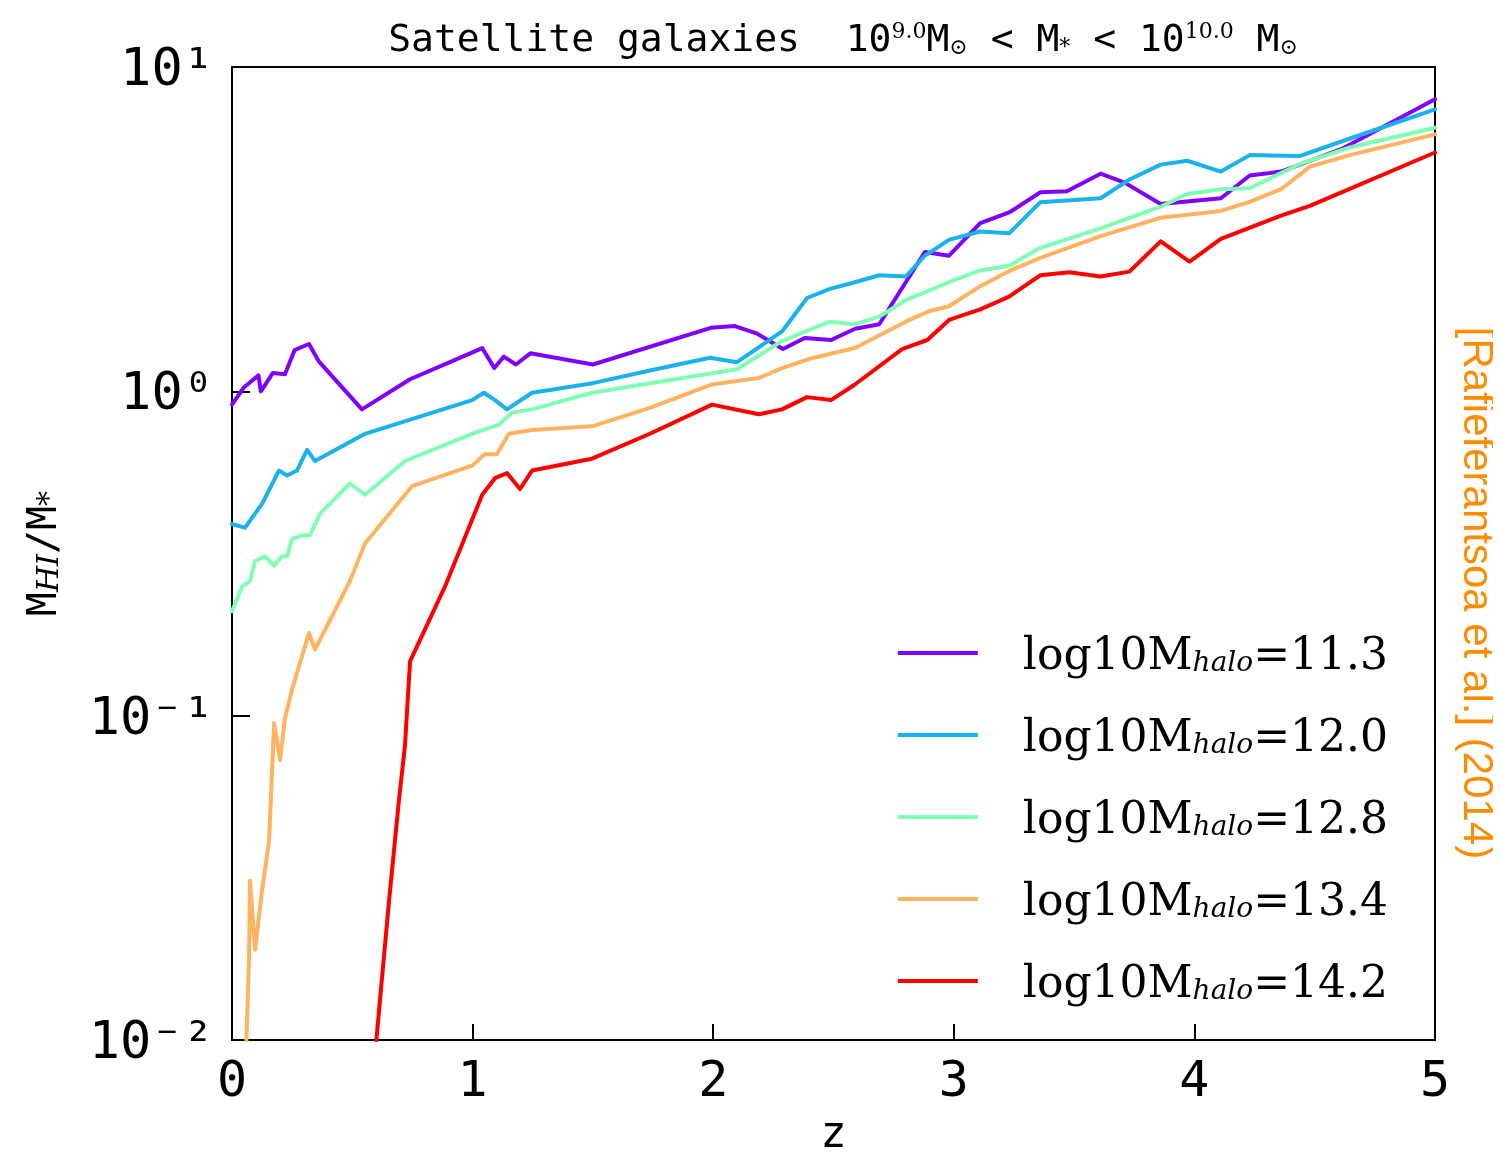 This screenshot has height=1165, width=1501. Describe the element at coordinates (1194, 1079) in the screenshot. I see `x-tick-label: 4` at that location.